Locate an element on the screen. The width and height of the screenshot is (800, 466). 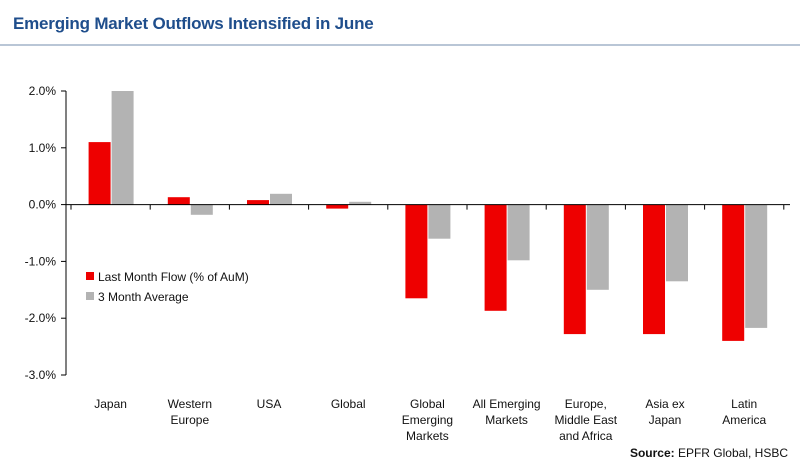
x-category-label-line: Middle East is located at coordinates (585, 420).